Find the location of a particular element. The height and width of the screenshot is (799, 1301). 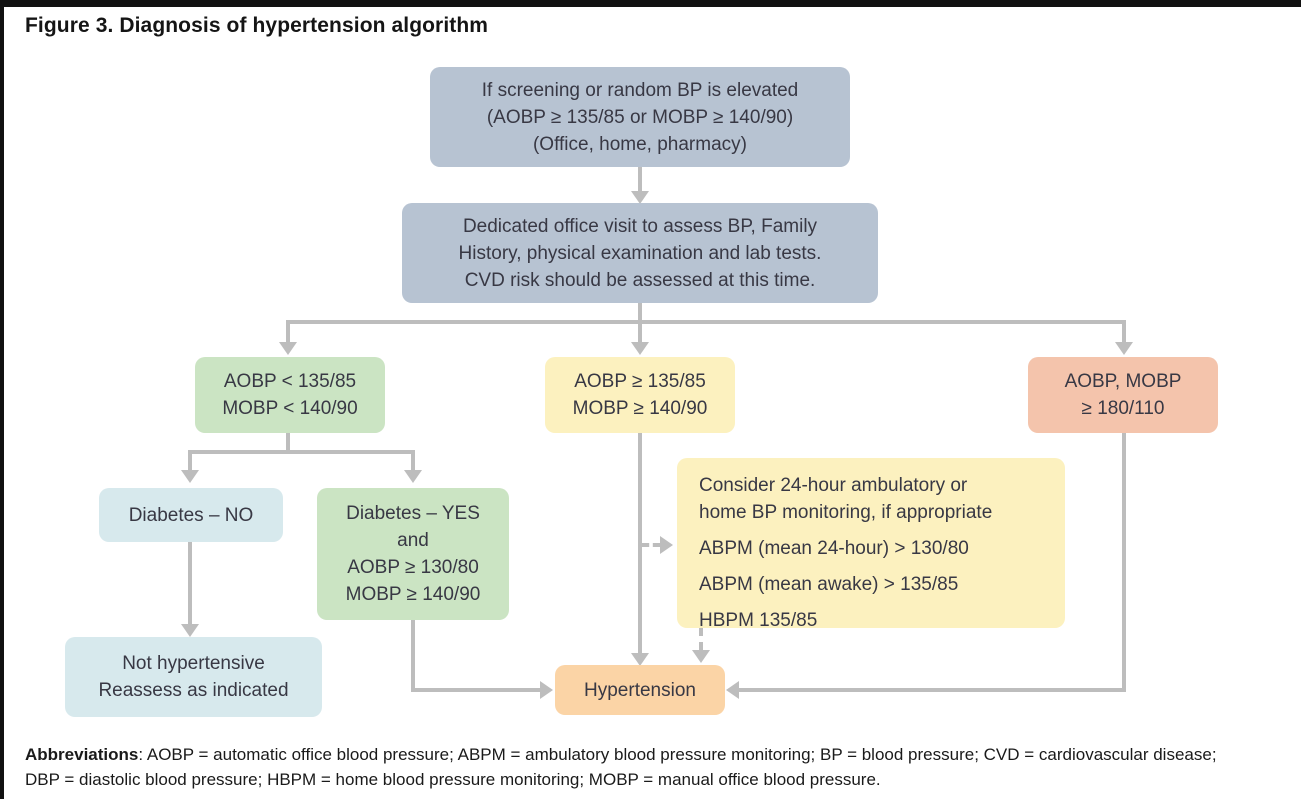

node-not-hypertensive-line: Not hypertensive is located at coordinates (193, 663).